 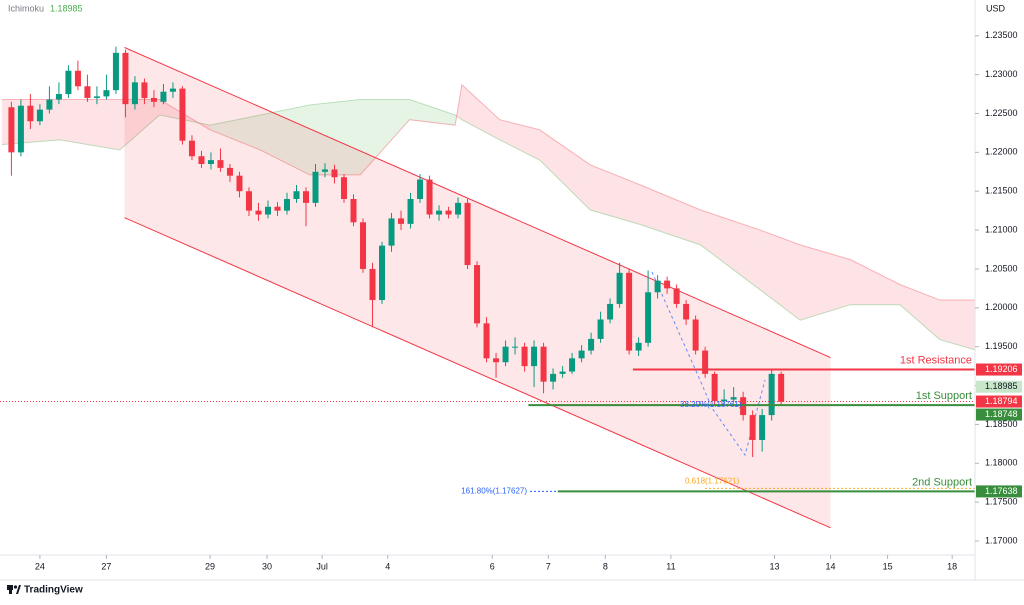 What do you see at coordinates (1001, 152) in the screenshot?
I see `y-tick-label: 1.22000` at bounding box center [1001, 152].